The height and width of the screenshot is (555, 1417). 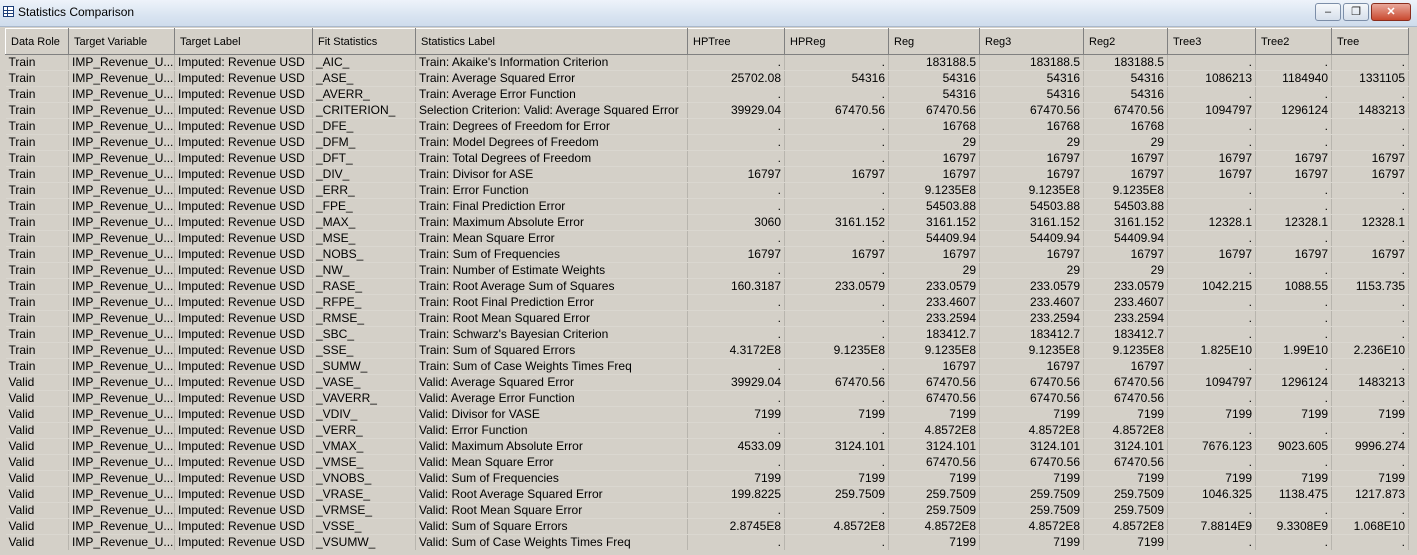 I want to click on table-cell: 12328.1, so click(x=1293, y=222).